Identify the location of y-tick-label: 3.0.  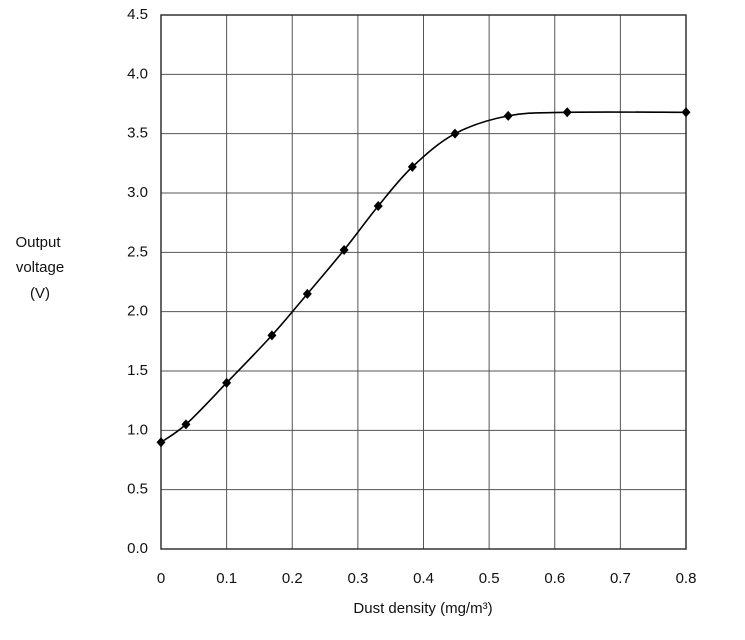
(137, 192).